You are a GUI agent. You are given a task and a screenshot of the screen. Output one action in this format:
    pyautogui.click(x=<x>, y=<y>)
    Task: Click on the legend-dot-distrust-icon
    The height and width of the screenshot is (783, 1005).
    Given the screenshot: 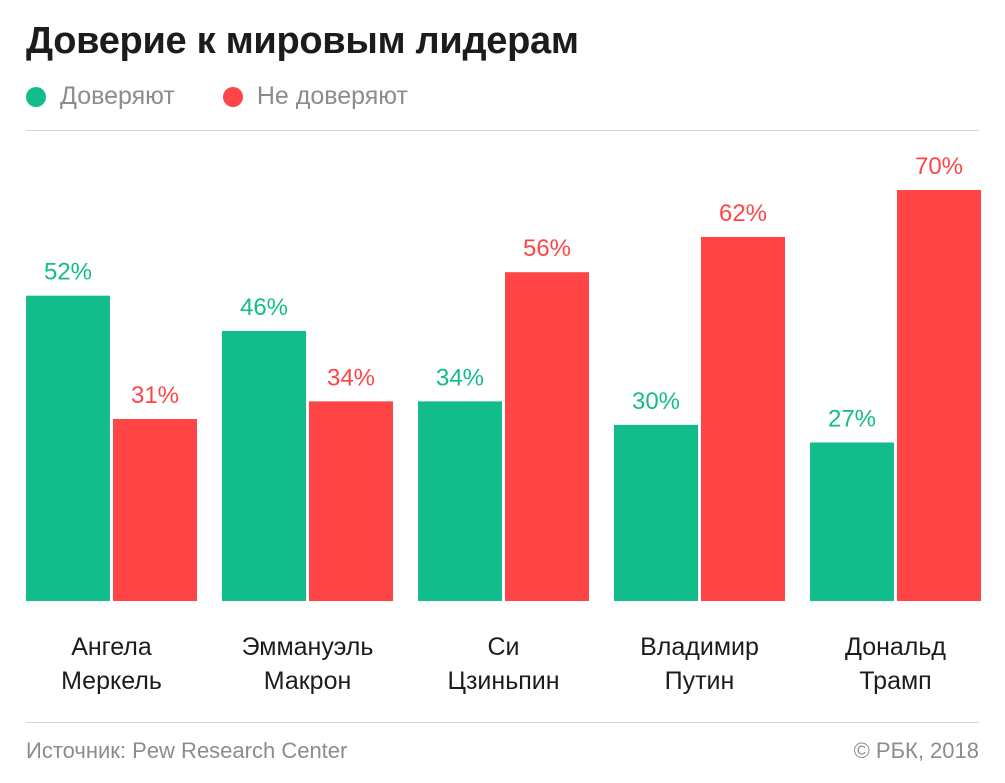 What is the action you would take?
    pyautogui.click(x=232, y=96)
    